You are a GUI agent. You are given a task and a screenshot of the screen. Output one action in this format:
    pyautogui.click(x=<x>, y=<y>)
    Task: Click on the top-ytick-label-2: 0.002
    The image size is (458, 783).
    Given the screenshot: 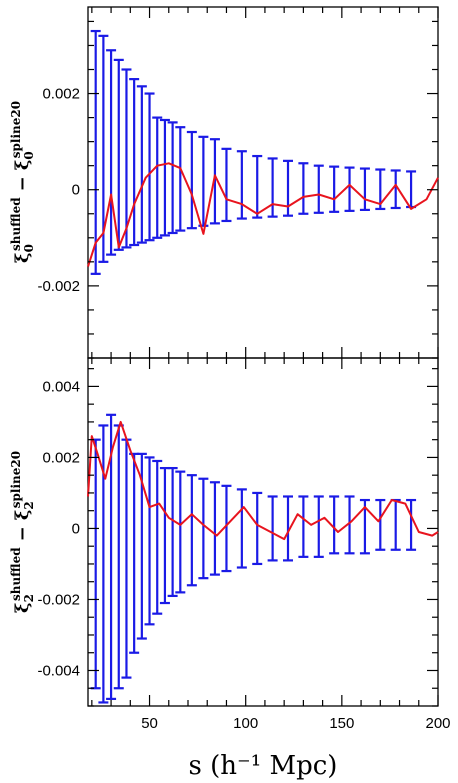 What is the action you would take?
    pyautogui.click(x=61, y=94)
    